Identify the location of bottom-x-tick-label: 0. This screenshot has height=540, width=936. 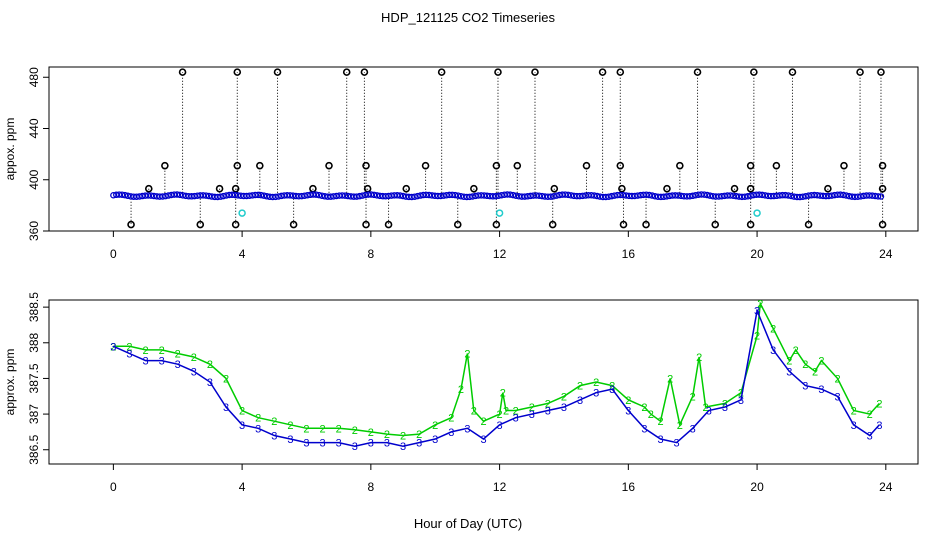
(113, 487).